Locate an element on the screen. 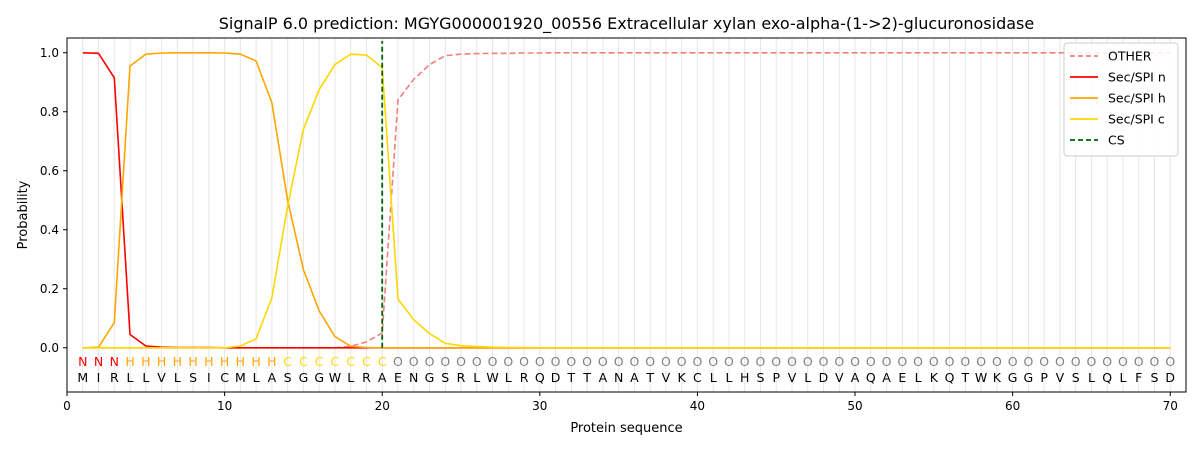 This screenshot has width=1200, height=454. residue-label: K is located at coordinates (934, 377).